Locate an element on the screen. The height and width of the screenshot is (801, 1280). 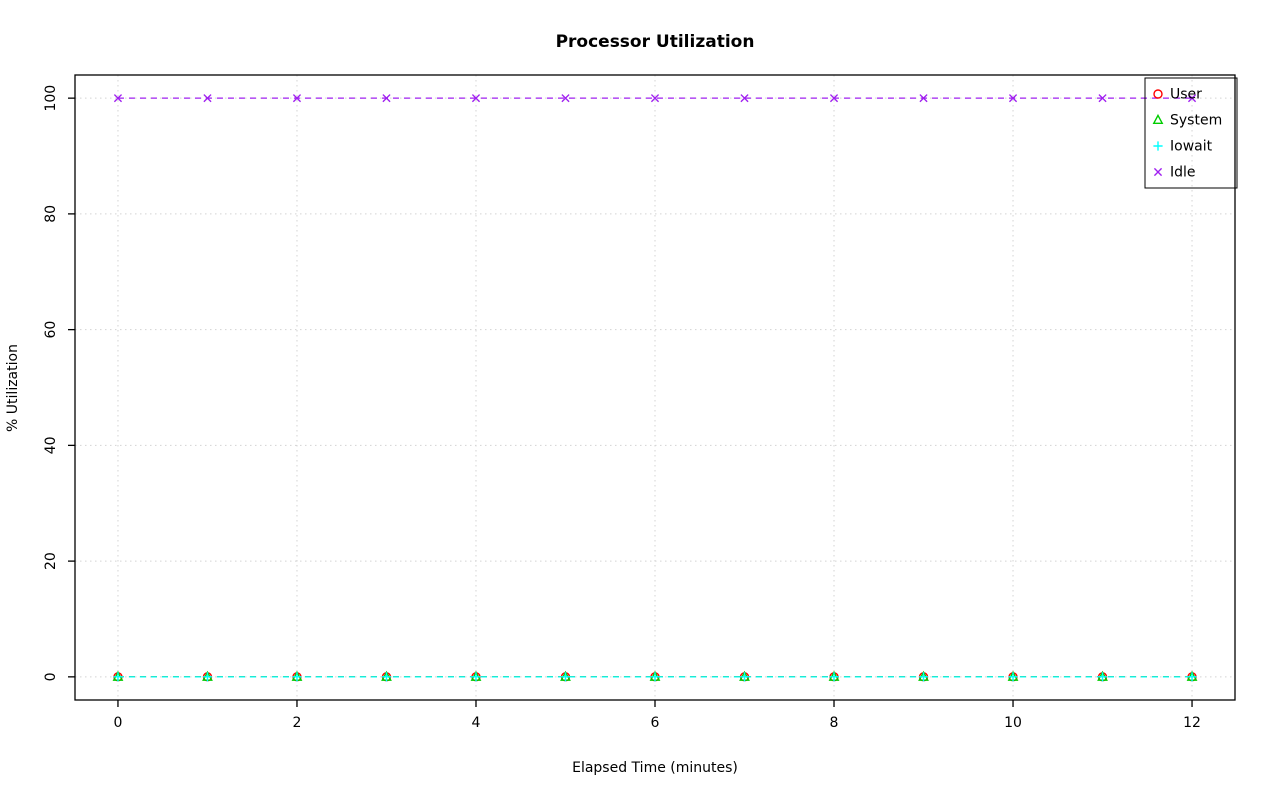
y-tick-label: 100 is located at coordinates (51, 98).